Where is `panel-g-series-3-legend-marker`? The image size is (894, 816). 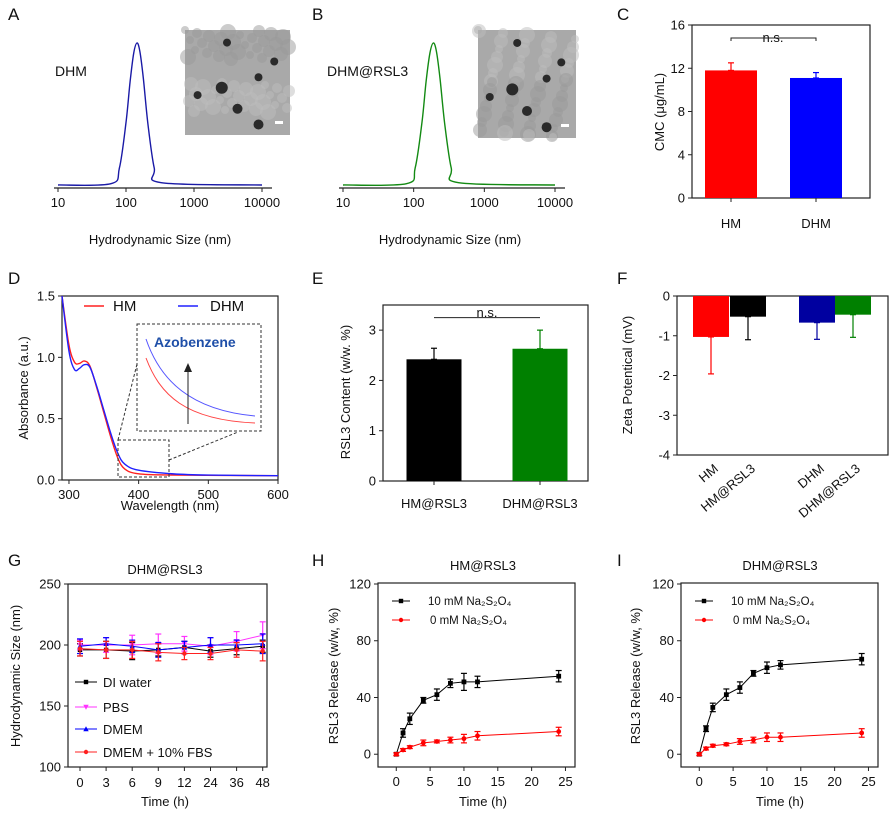 panel-g-series-3-legend-marker is located at coordinates (86, 752).